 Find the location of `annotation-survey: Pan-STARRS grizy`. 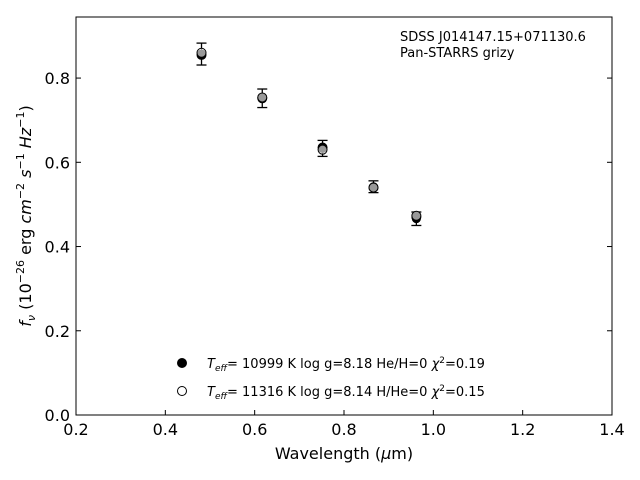

annotation-survey: Pan-STARRS grizy is located at coordinates (457, 53).